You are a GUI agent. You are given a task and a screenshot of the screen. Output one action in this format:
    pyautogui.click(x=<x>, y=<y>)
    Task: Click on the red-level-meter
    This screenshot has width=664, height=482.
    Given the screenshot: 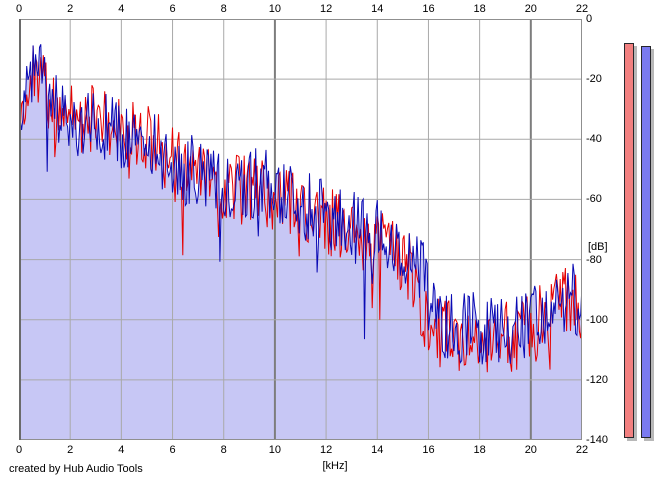 What is the action you would take?
    pyautogui.click(x=629, y=240)
    